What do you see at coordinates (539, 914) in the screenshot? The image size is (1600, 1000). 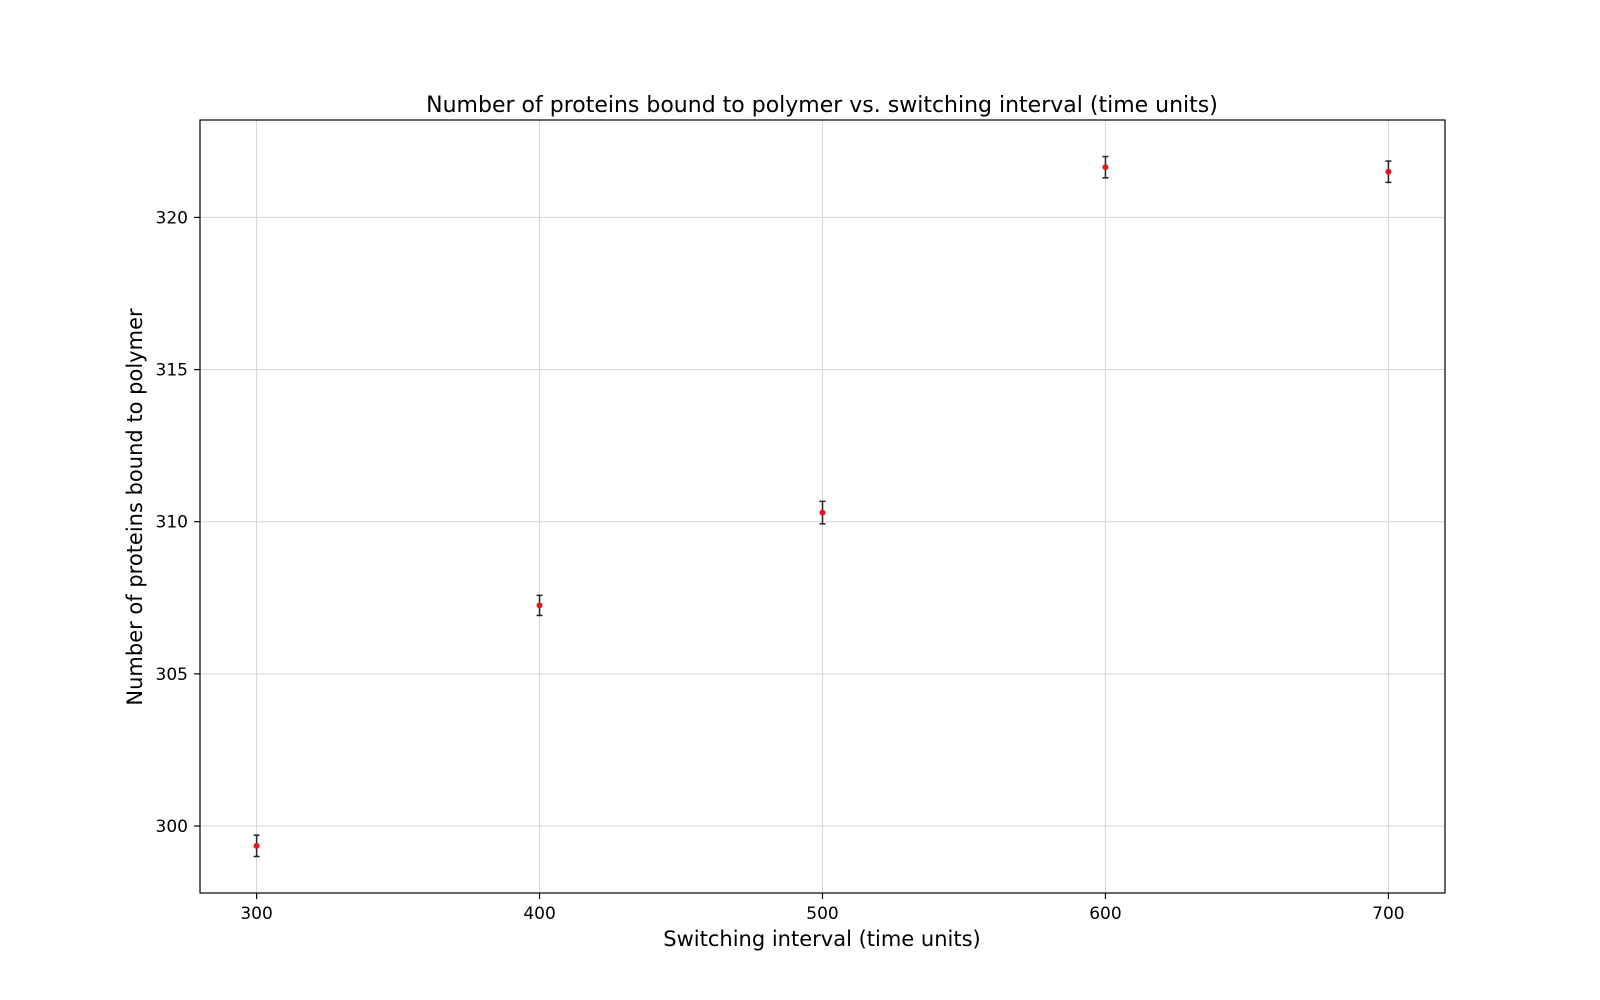 I see `x-tick-label: 400` at bounding box center [539, 914].